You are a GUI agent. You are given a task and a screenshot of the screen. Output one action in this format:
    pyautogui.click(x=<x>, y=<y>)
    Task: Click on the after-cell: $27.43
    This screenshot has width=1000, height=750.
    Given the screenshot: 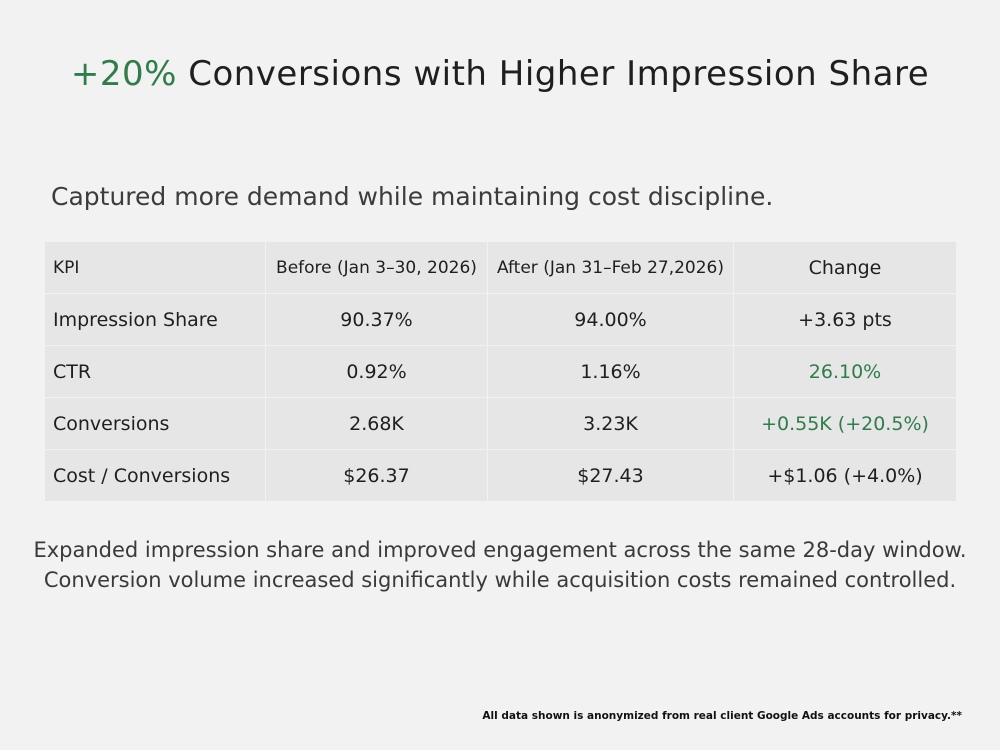 What is the action you would take?
    pyautogui.click(x=610, y=475)
    